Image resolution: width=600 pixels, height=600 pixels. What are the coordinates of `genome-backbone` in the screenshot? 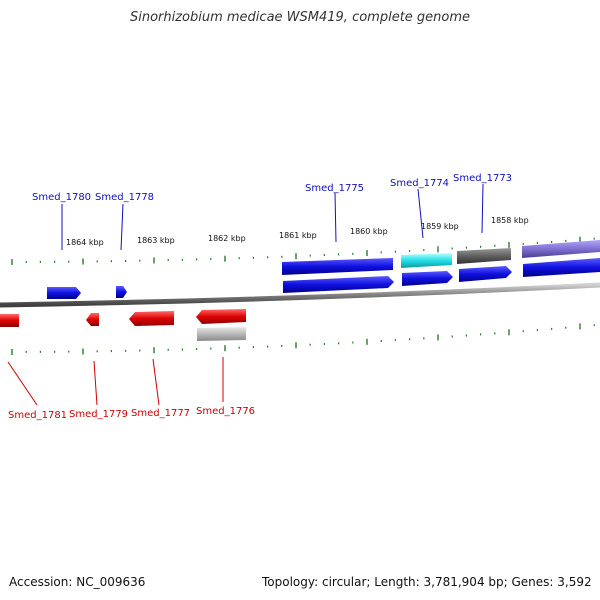 It's located at (300, 295).